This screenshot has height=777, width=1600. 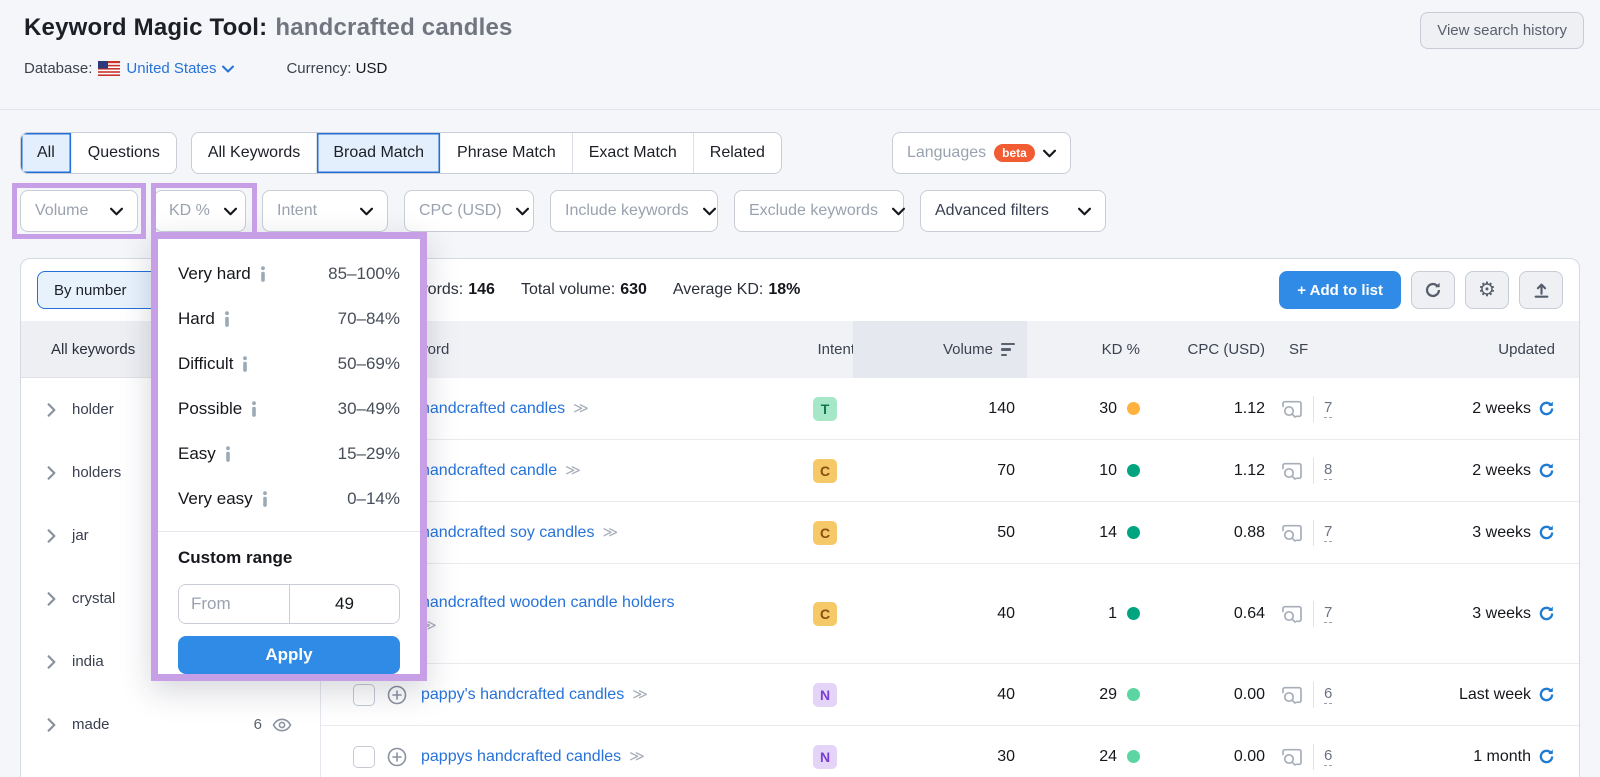 I want to click on sidebar-item-crystal: crystal, so click(x=170, y=598).